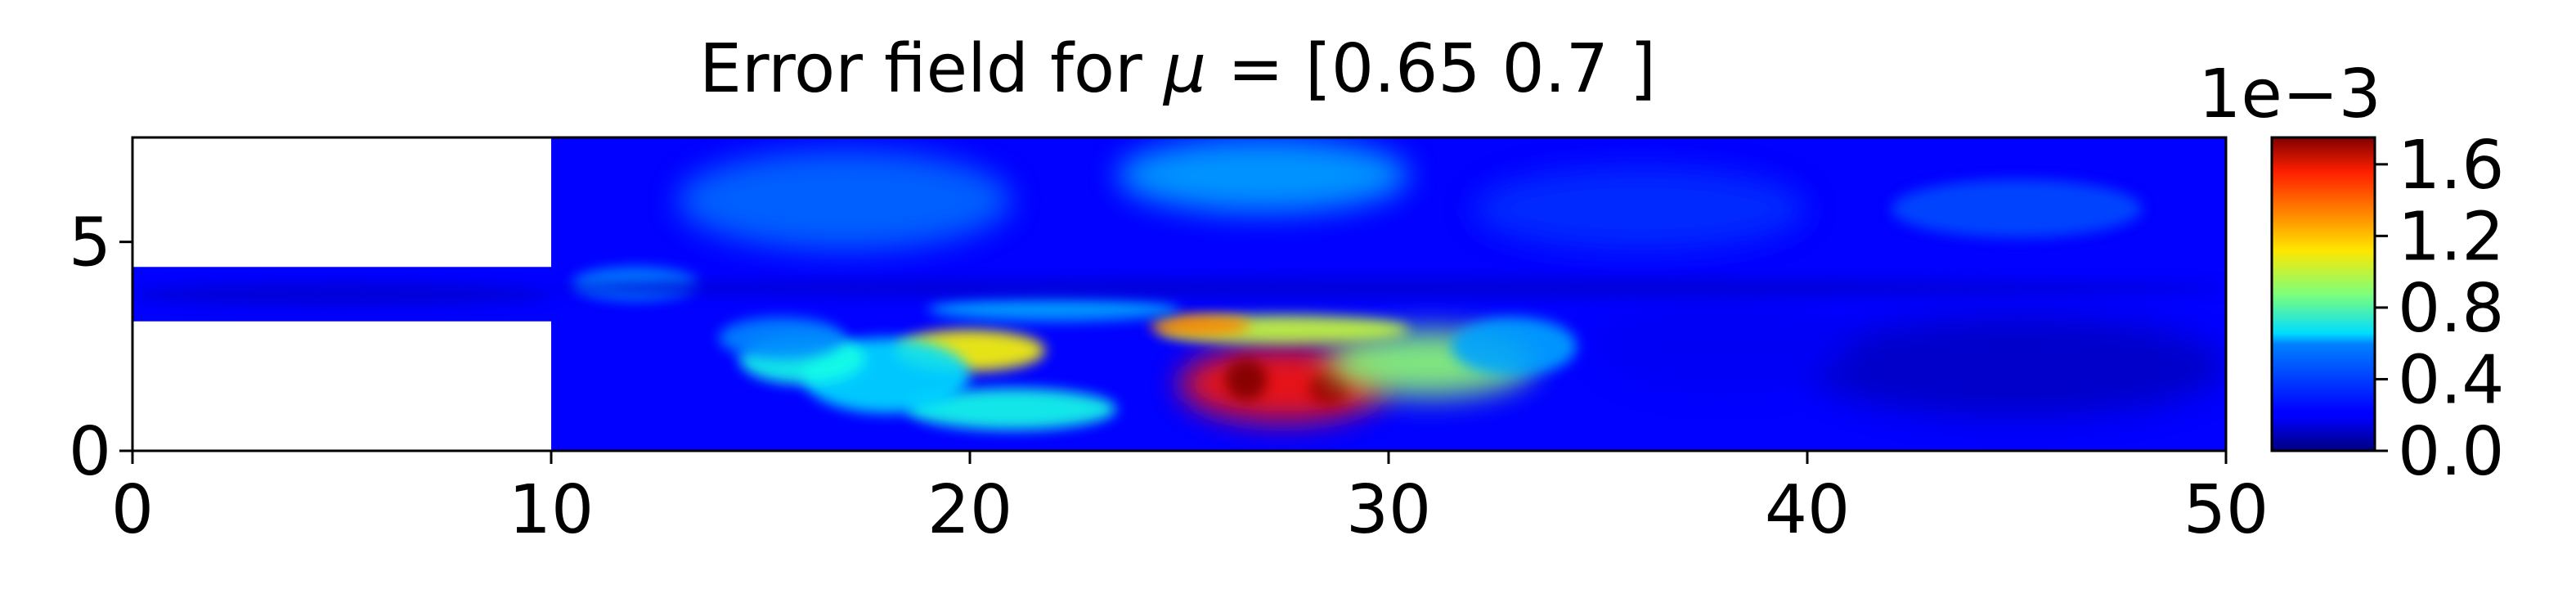 Image resolution: width=2576 pixels, height=612 pixels. I want to click on y-tick-label: 5, so click(90, 244).